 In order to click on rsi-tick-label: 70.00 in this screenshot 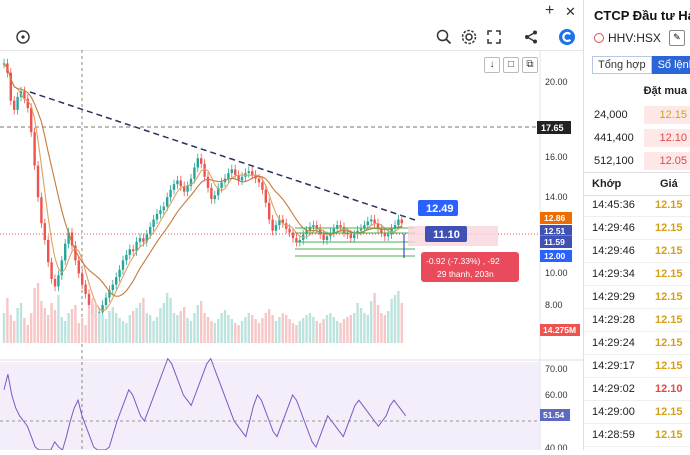, I will do `click(556, 369)`.